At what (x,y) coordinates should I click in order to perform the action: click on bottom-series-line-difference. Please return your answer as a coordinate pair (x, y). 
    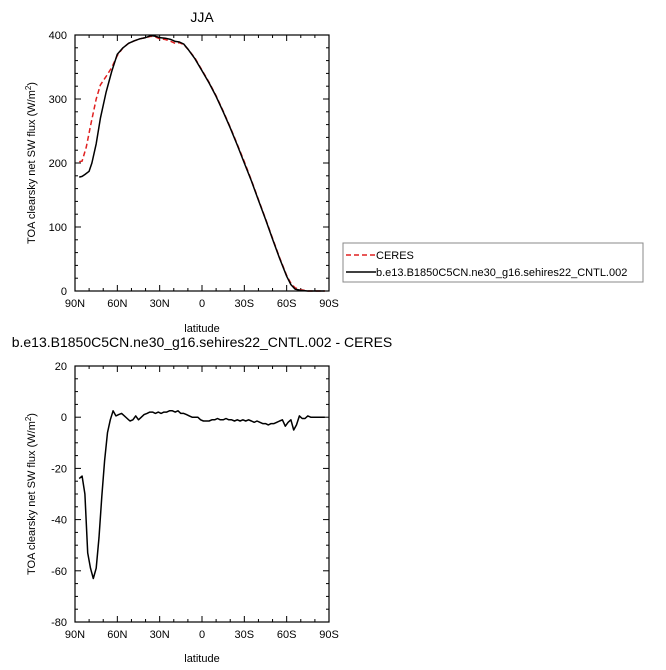
    Looking at the image, I should click on (201, 495).